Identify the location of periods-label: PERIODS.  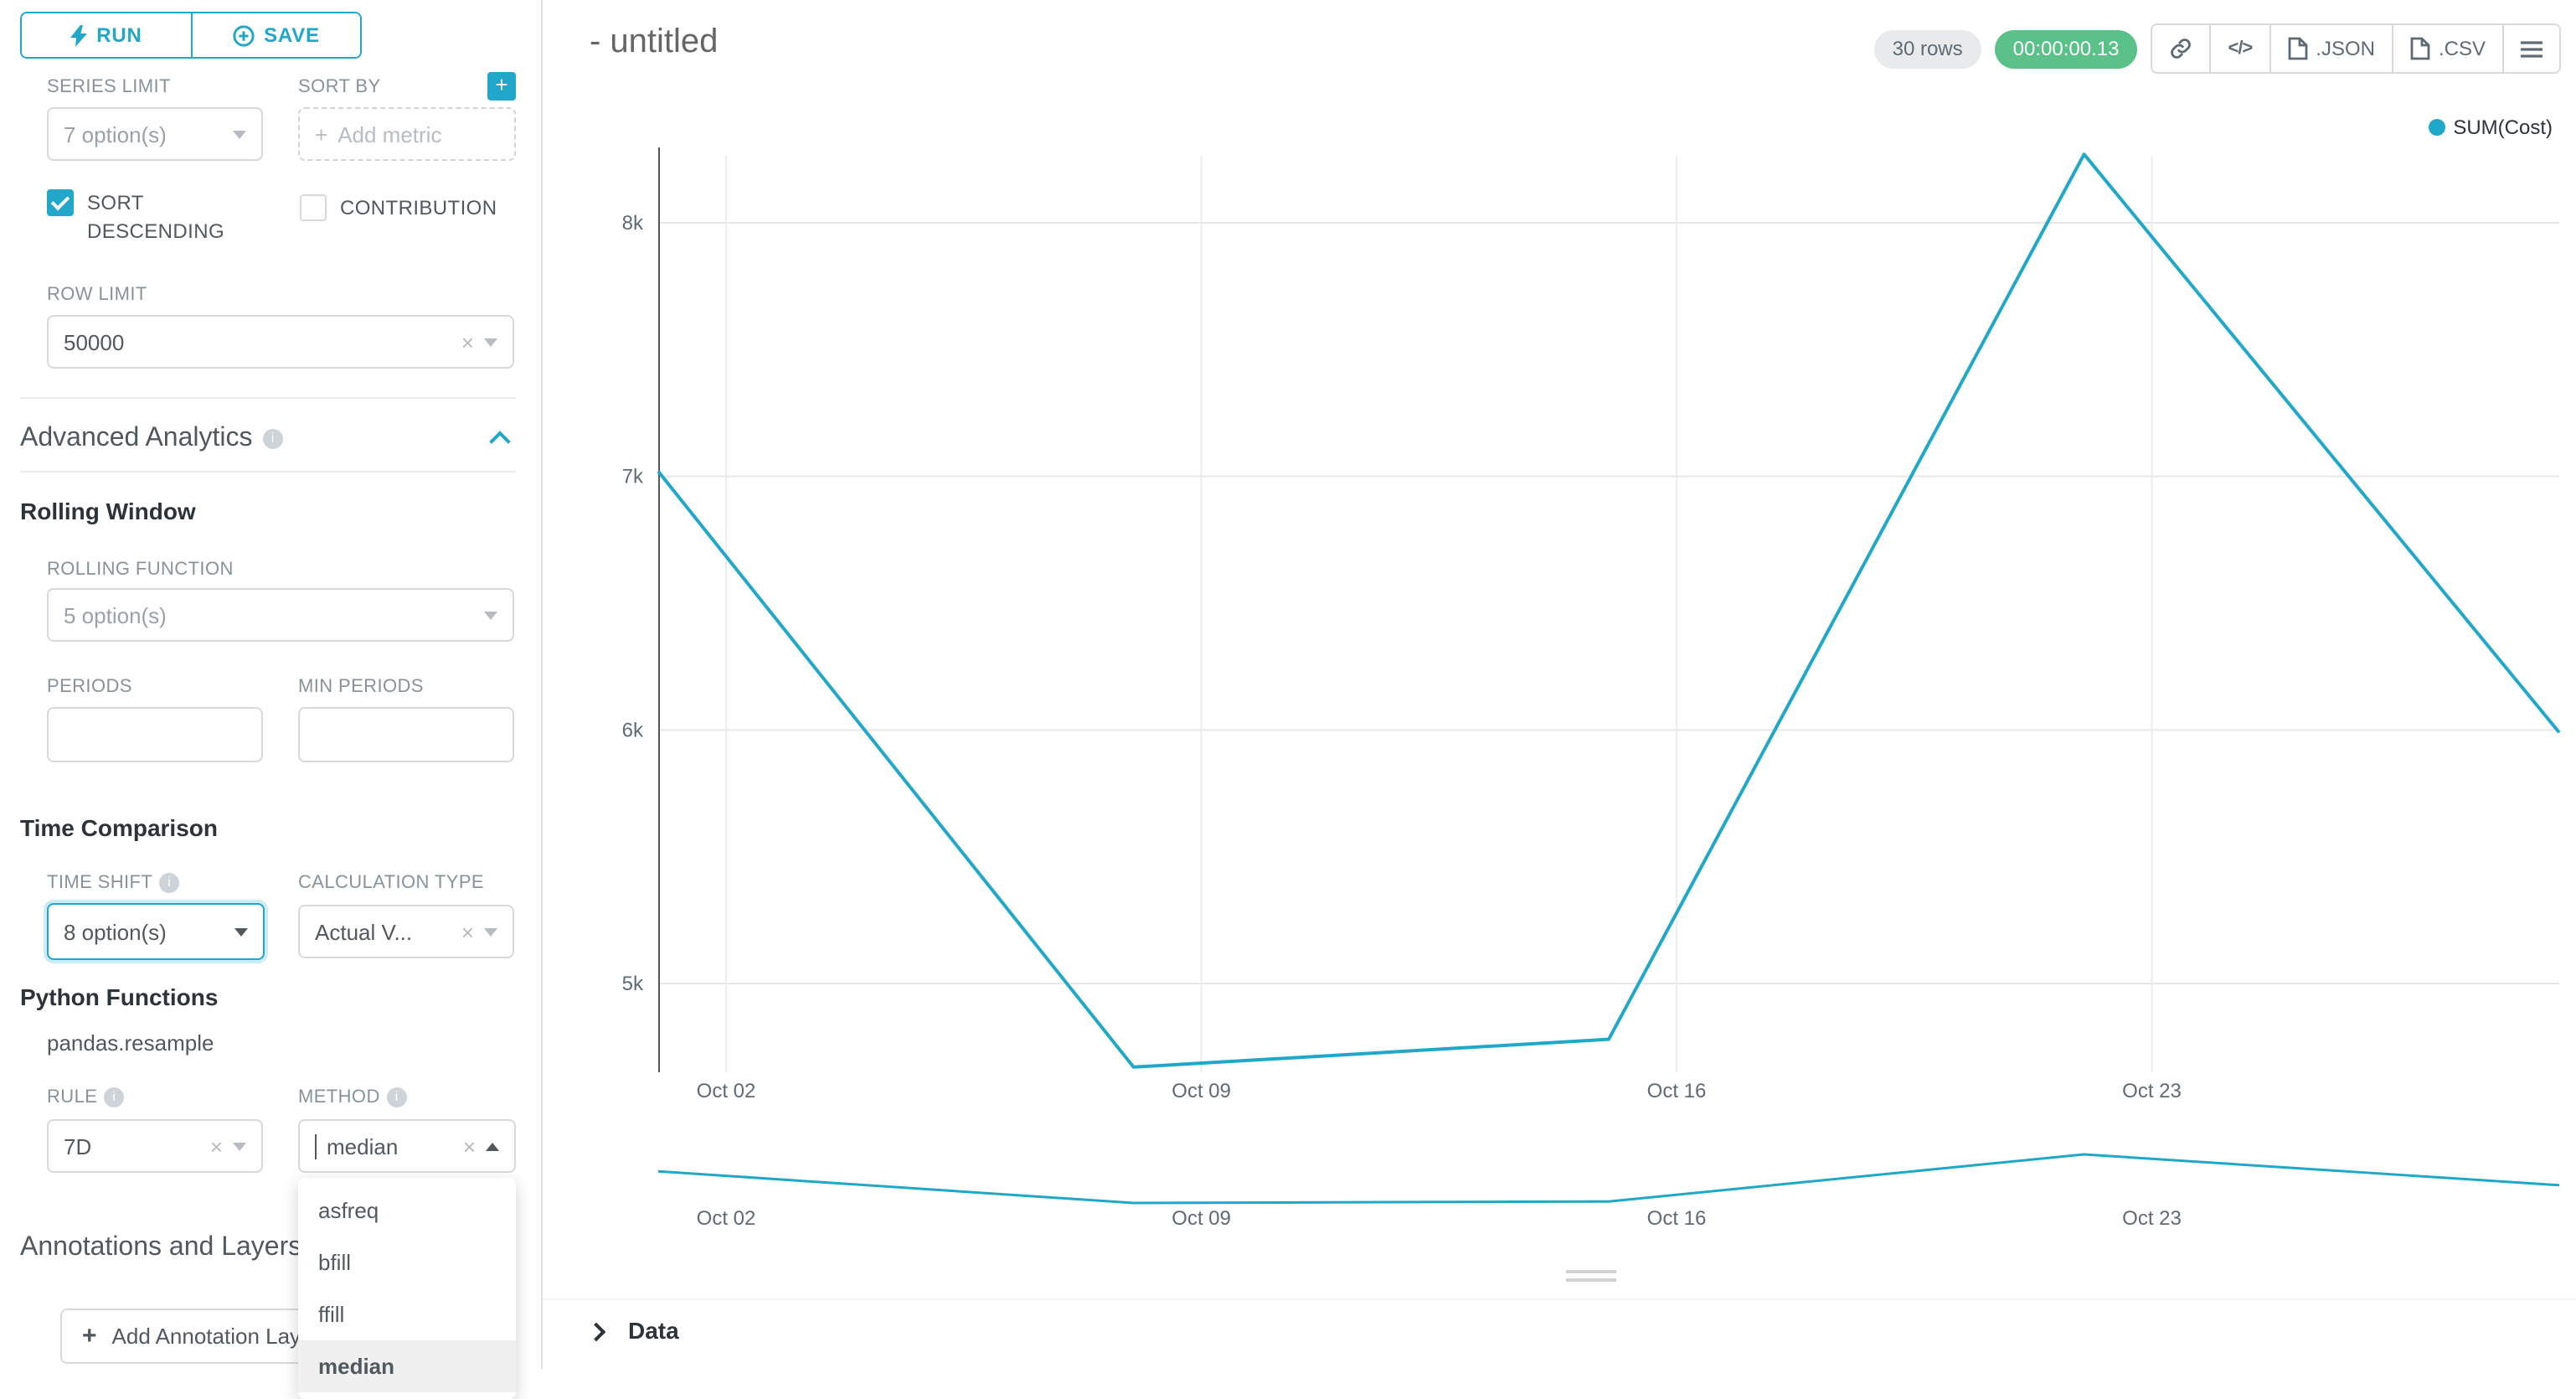
(89, 687).